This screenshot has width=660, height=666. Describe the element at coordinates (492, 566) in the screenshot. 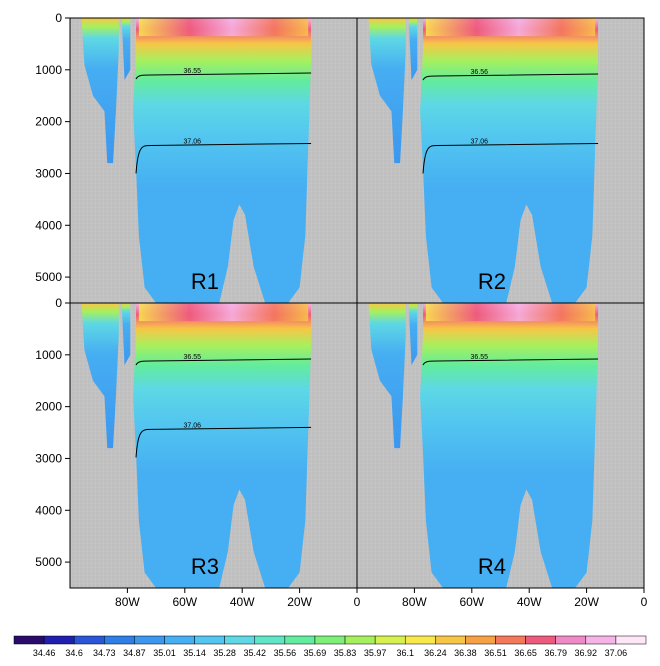

I see `panel-label: R4` at that location.